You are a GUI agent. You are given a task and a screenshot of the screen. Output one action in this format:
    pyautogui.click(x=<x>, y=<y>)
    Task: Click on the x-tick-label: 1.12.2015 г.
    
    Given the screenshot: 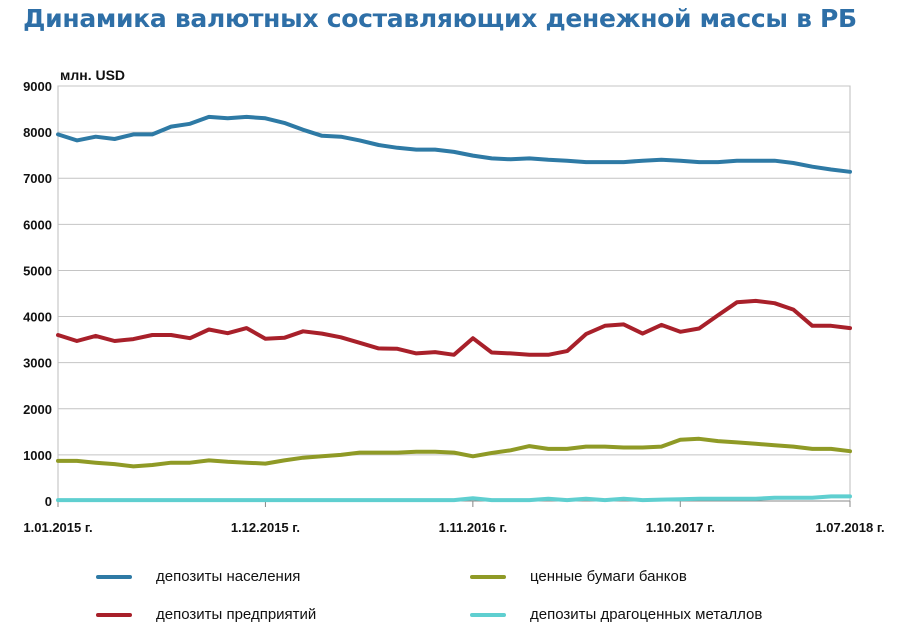 What is the action you would take?
    pyautogui.click(x=265, y=527)
    